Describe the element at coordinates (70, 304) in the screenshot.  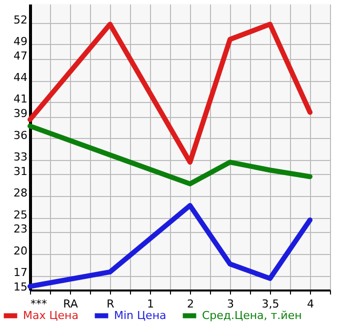
I see `x-tick-label: RA` at that location.